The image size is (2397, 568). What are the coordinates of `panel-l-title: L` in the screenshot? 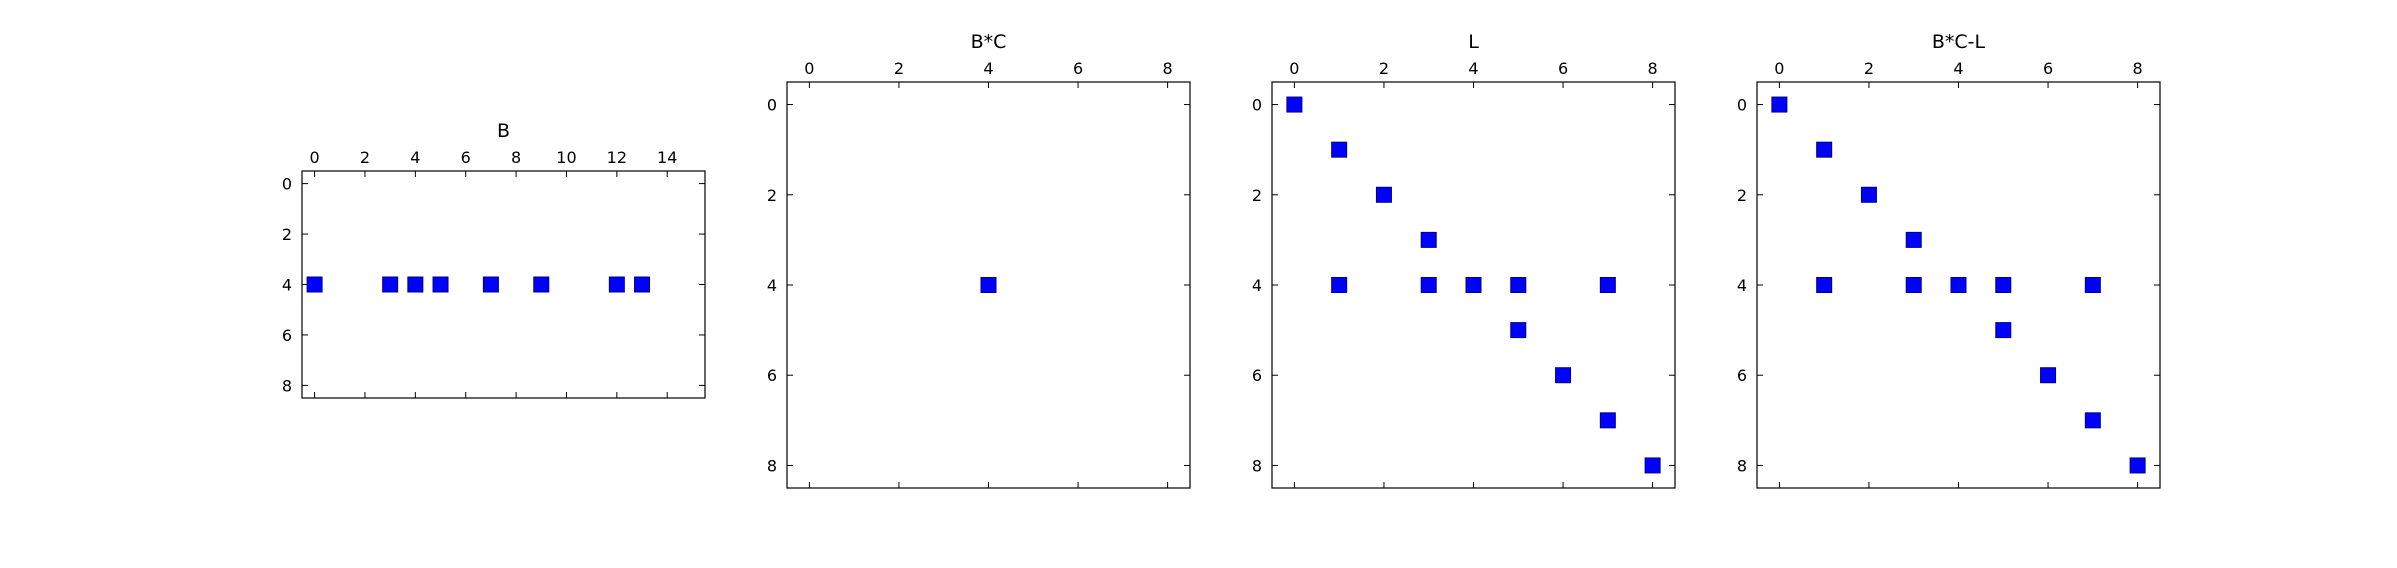 It's located at (1473, 42).